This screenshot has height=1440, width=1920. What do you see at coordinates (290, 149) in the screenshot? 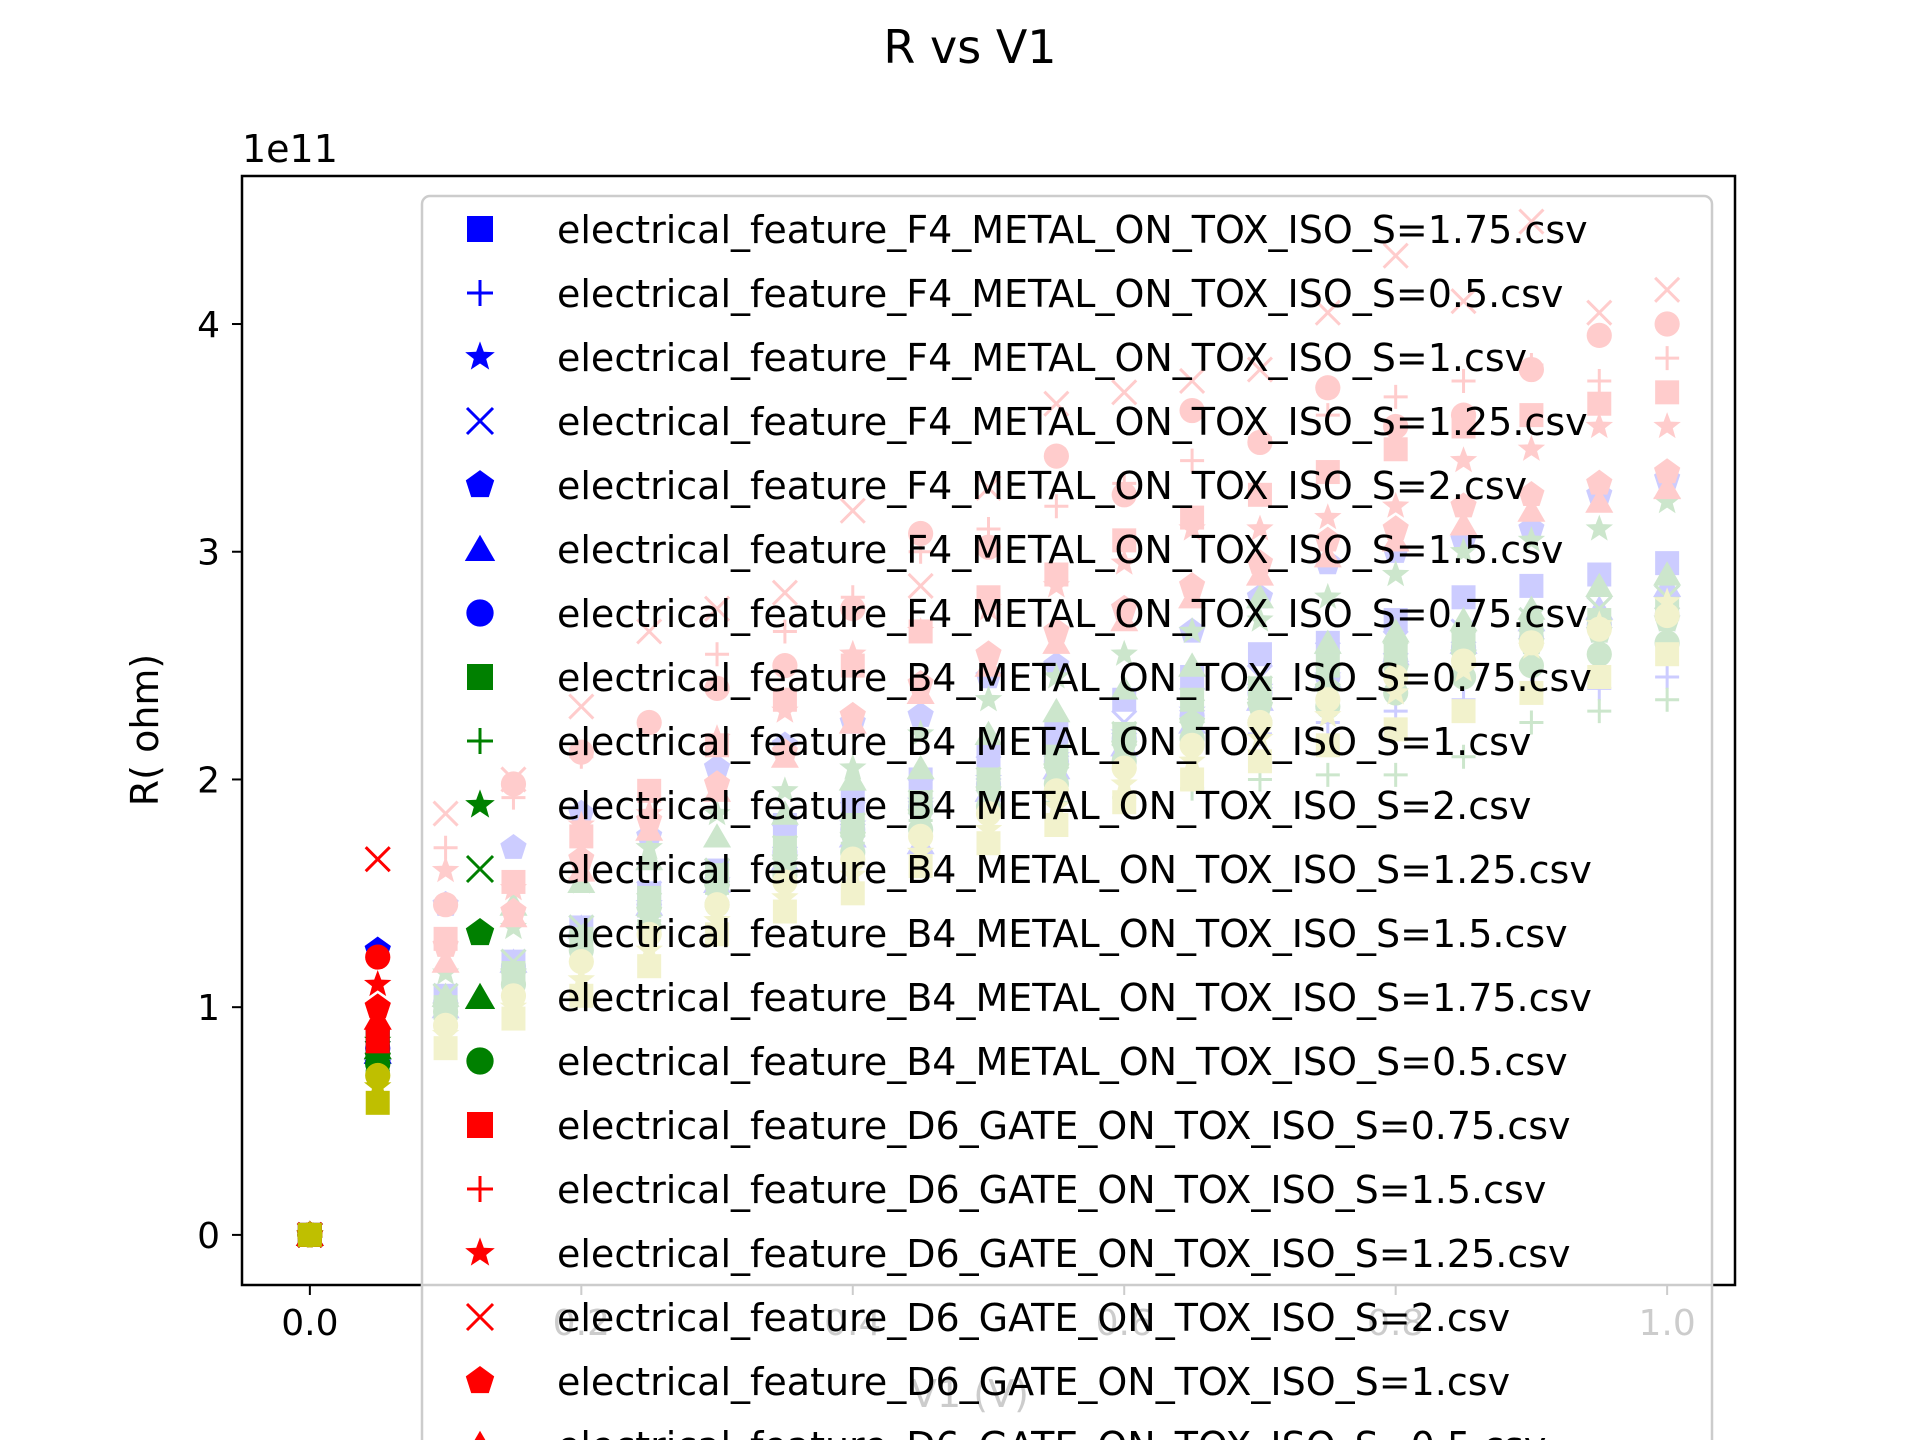
I see `y-scale-label: 1e11` at bounding box center [290, 149].